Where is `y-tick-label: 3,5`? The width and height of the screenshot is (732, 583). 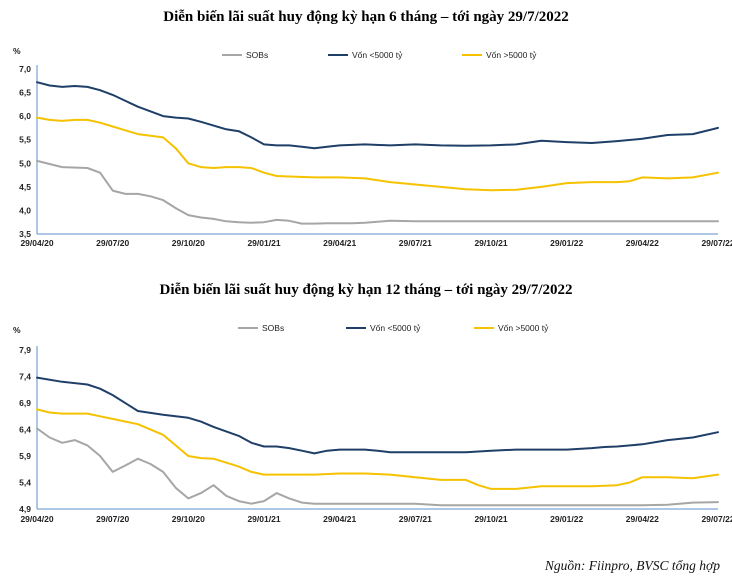 y-tick-label: 3,5 is located at coordinates (25, 234).